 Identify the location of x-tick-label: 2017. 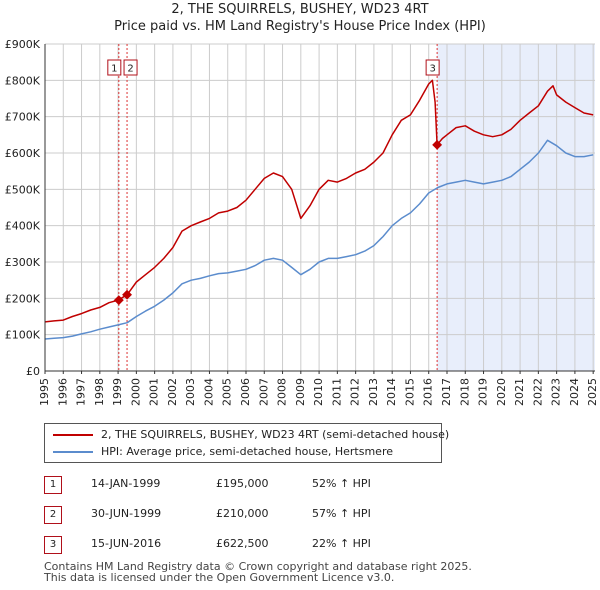
(446, 392).